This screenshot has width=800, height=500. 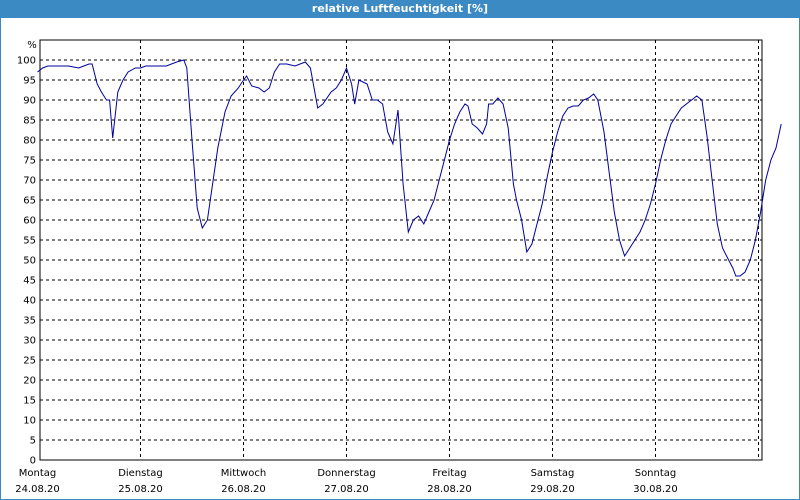 I want to click on x-tick-day-label: Montag, so click(x=37, y=473).